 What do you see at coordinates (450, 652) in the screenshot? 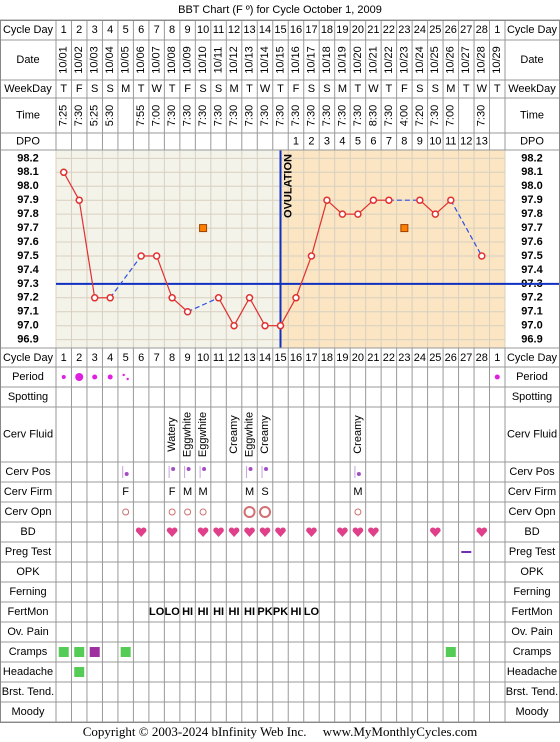
I see `cramps-box` at bounding box center [450, 652].